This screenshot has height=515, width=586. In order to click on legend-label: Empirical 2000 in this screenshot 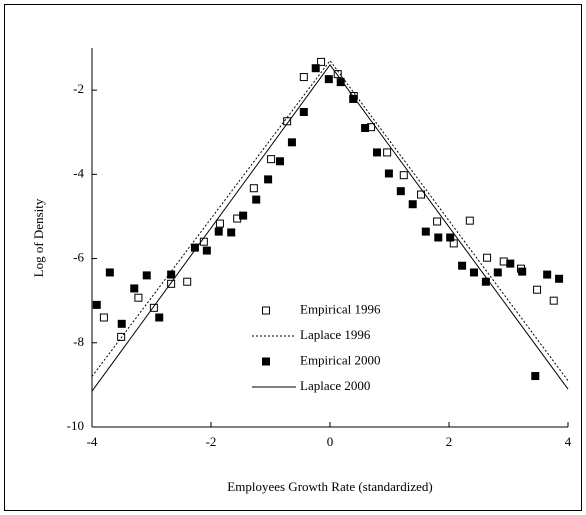, I will do `click(340, 359)`.